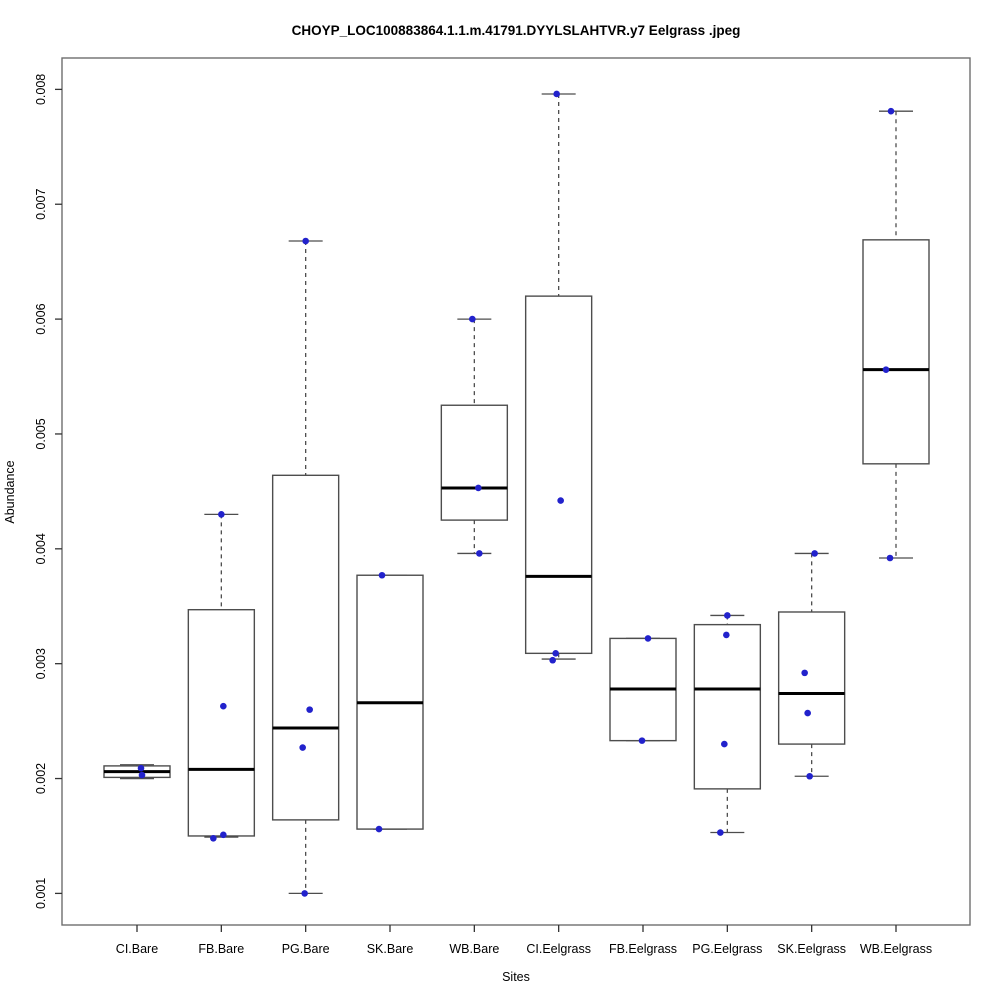 This screenshot has width=1000, height=1000. Describe the element at coordinates (896, 352) in the screenshot. I see `box-WB.Eelgrass` at that location.